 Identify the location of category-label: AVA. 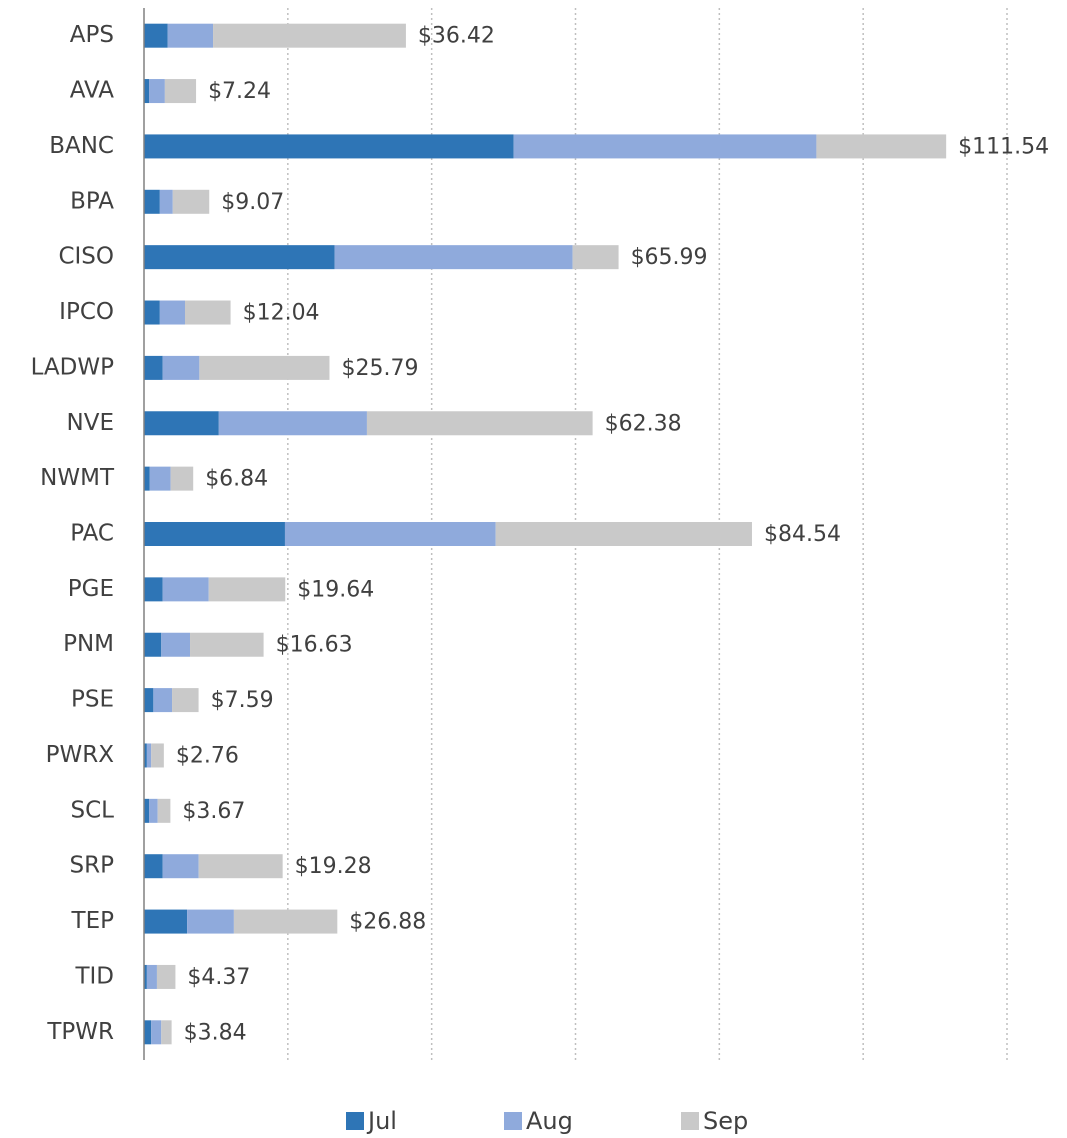
(92, 91).